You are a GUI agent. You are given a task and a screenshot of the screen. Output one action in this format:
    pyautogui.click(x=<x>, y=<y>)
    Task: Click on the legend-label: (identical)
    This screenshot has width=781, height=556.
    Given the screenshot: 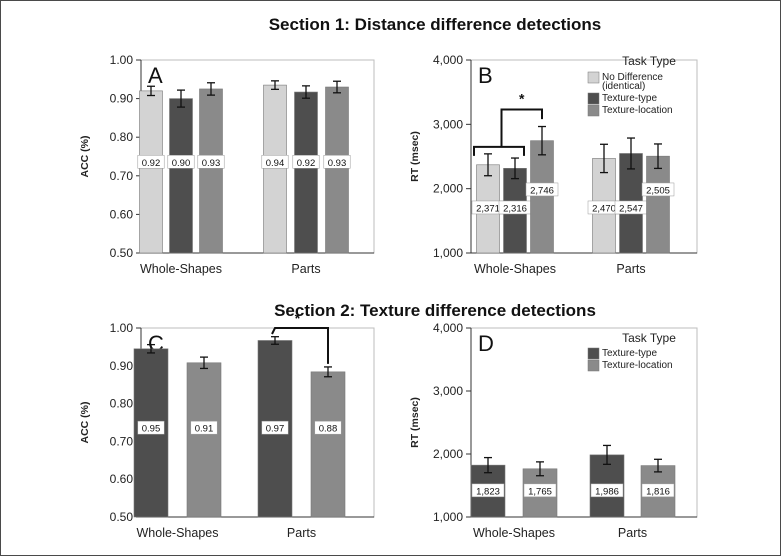 What is the action you would take?
    pyautogui.click(x=623, y=86)
    